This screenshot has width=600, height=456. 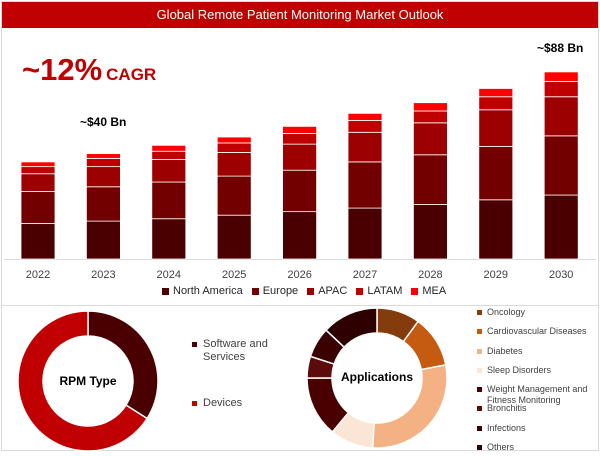 I want to click on bar-segment-apac-2022, so click(x=38, y=182).